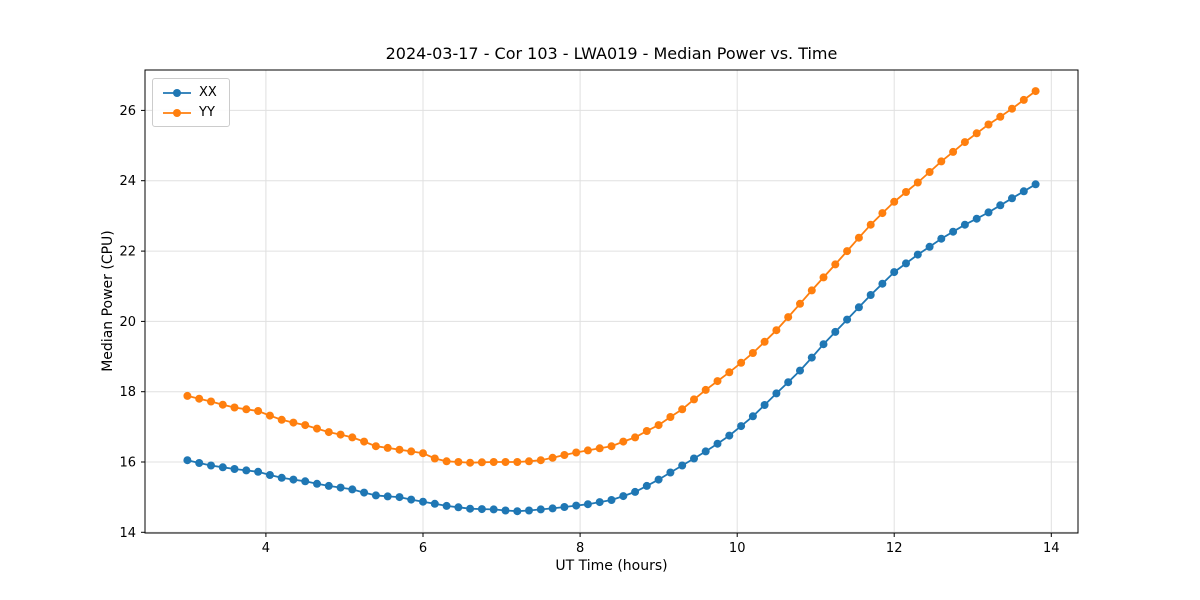 This screenshot has width=1200, height=600. I want to click on legend-item-yy: YY, so click(189, 112).